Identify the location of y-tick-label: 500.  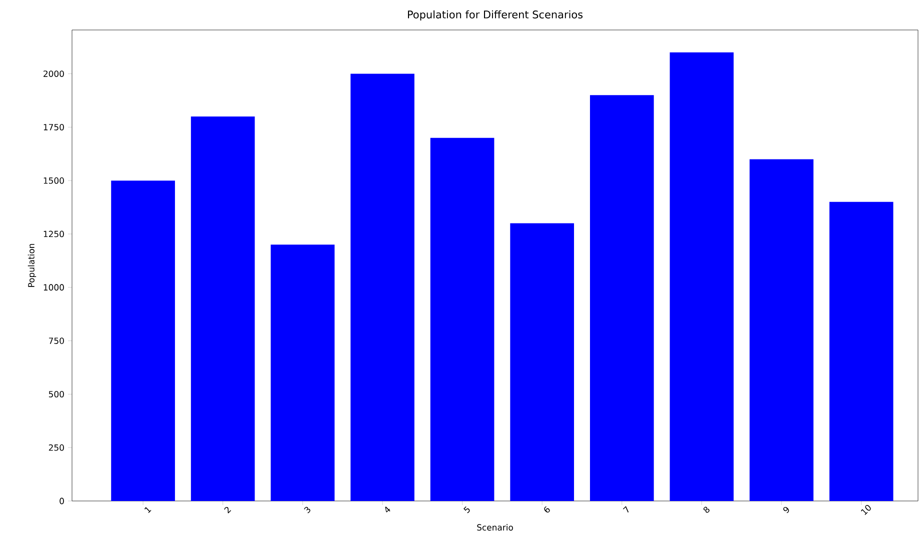
(56, 394).